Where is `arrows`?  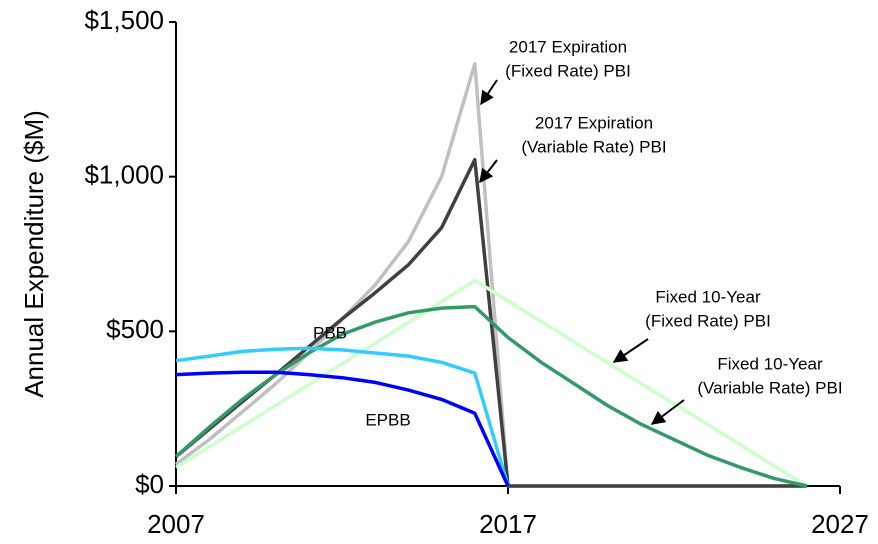
arrows is located at coordinates (582, 252).